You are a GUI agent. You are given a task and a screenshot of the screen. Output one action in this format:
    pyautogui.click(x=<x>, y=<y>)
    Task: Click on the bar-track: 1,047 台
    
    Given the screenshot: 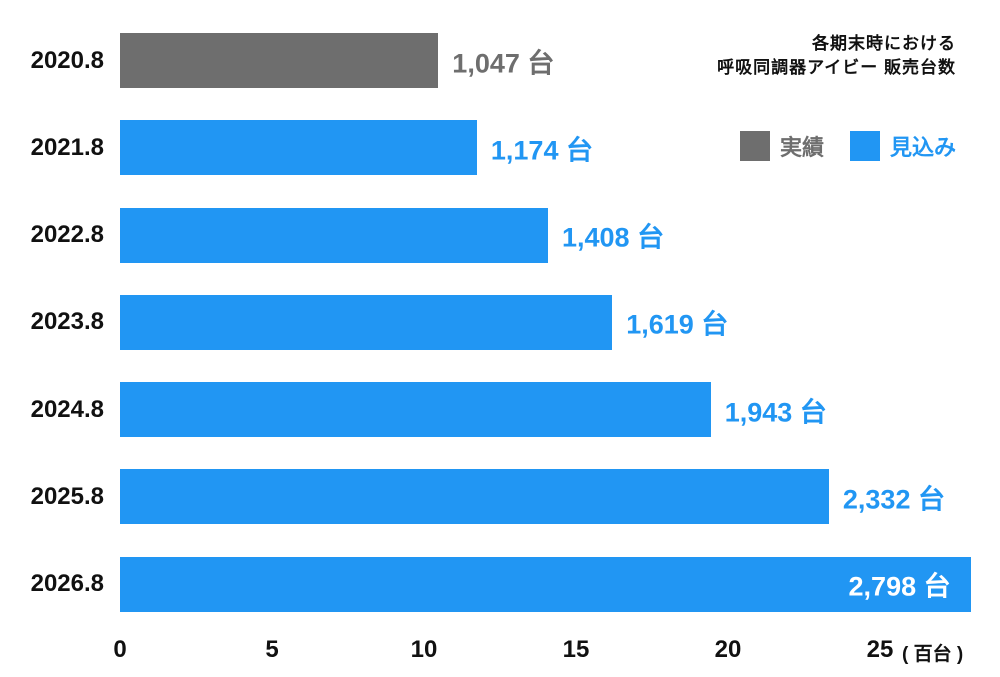 What is the action you would take?
    pyautogui.click(x=550, y=60)
    